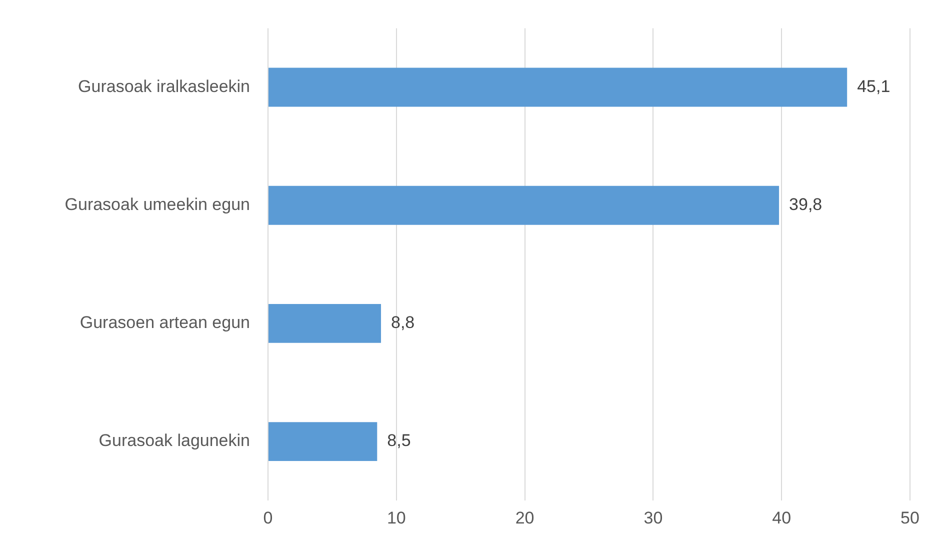 This screenshot has height=541, width=928. I want to click on y-tick-label: Gurasoak iralkasleekin, so click(164, 86).